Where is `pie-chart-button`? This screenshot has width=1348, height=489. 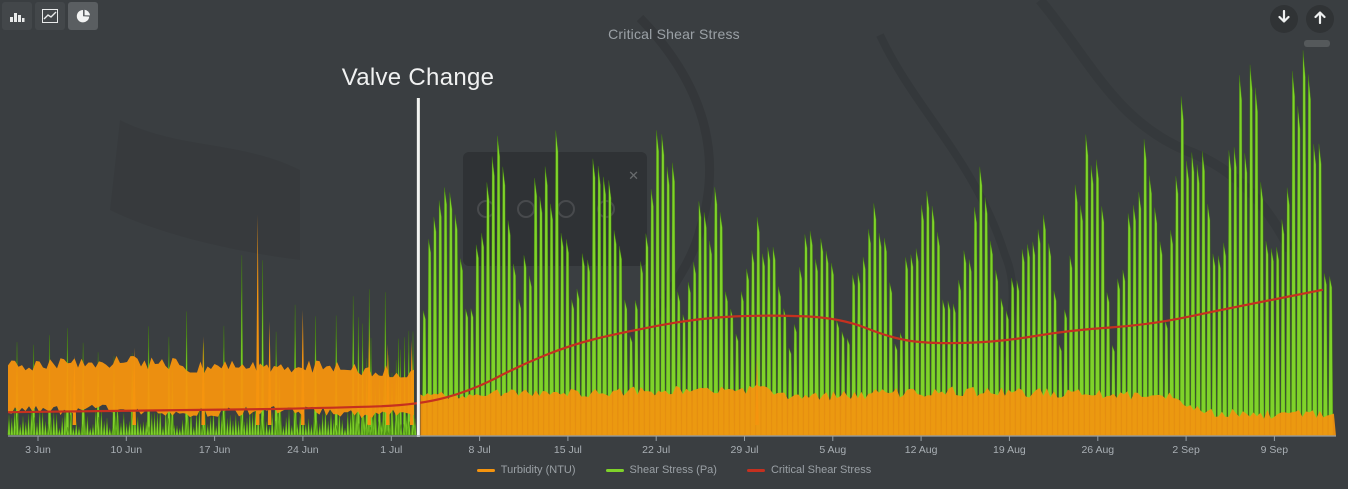
pie-chart-button is located at coordinates (83, 16).